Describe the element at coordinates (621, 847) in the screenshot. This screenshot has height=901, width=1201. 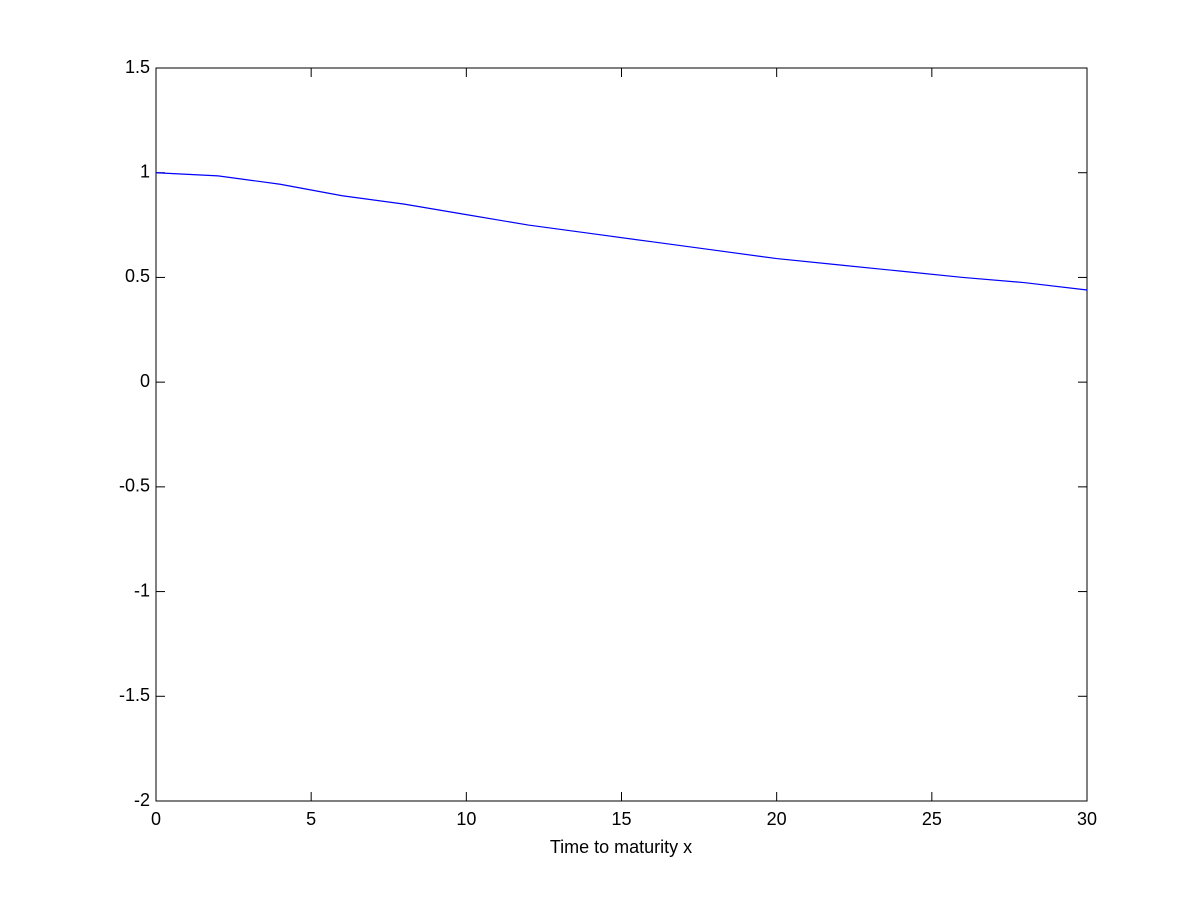
I see `x-axis-label: Time to maturity x` at that location.